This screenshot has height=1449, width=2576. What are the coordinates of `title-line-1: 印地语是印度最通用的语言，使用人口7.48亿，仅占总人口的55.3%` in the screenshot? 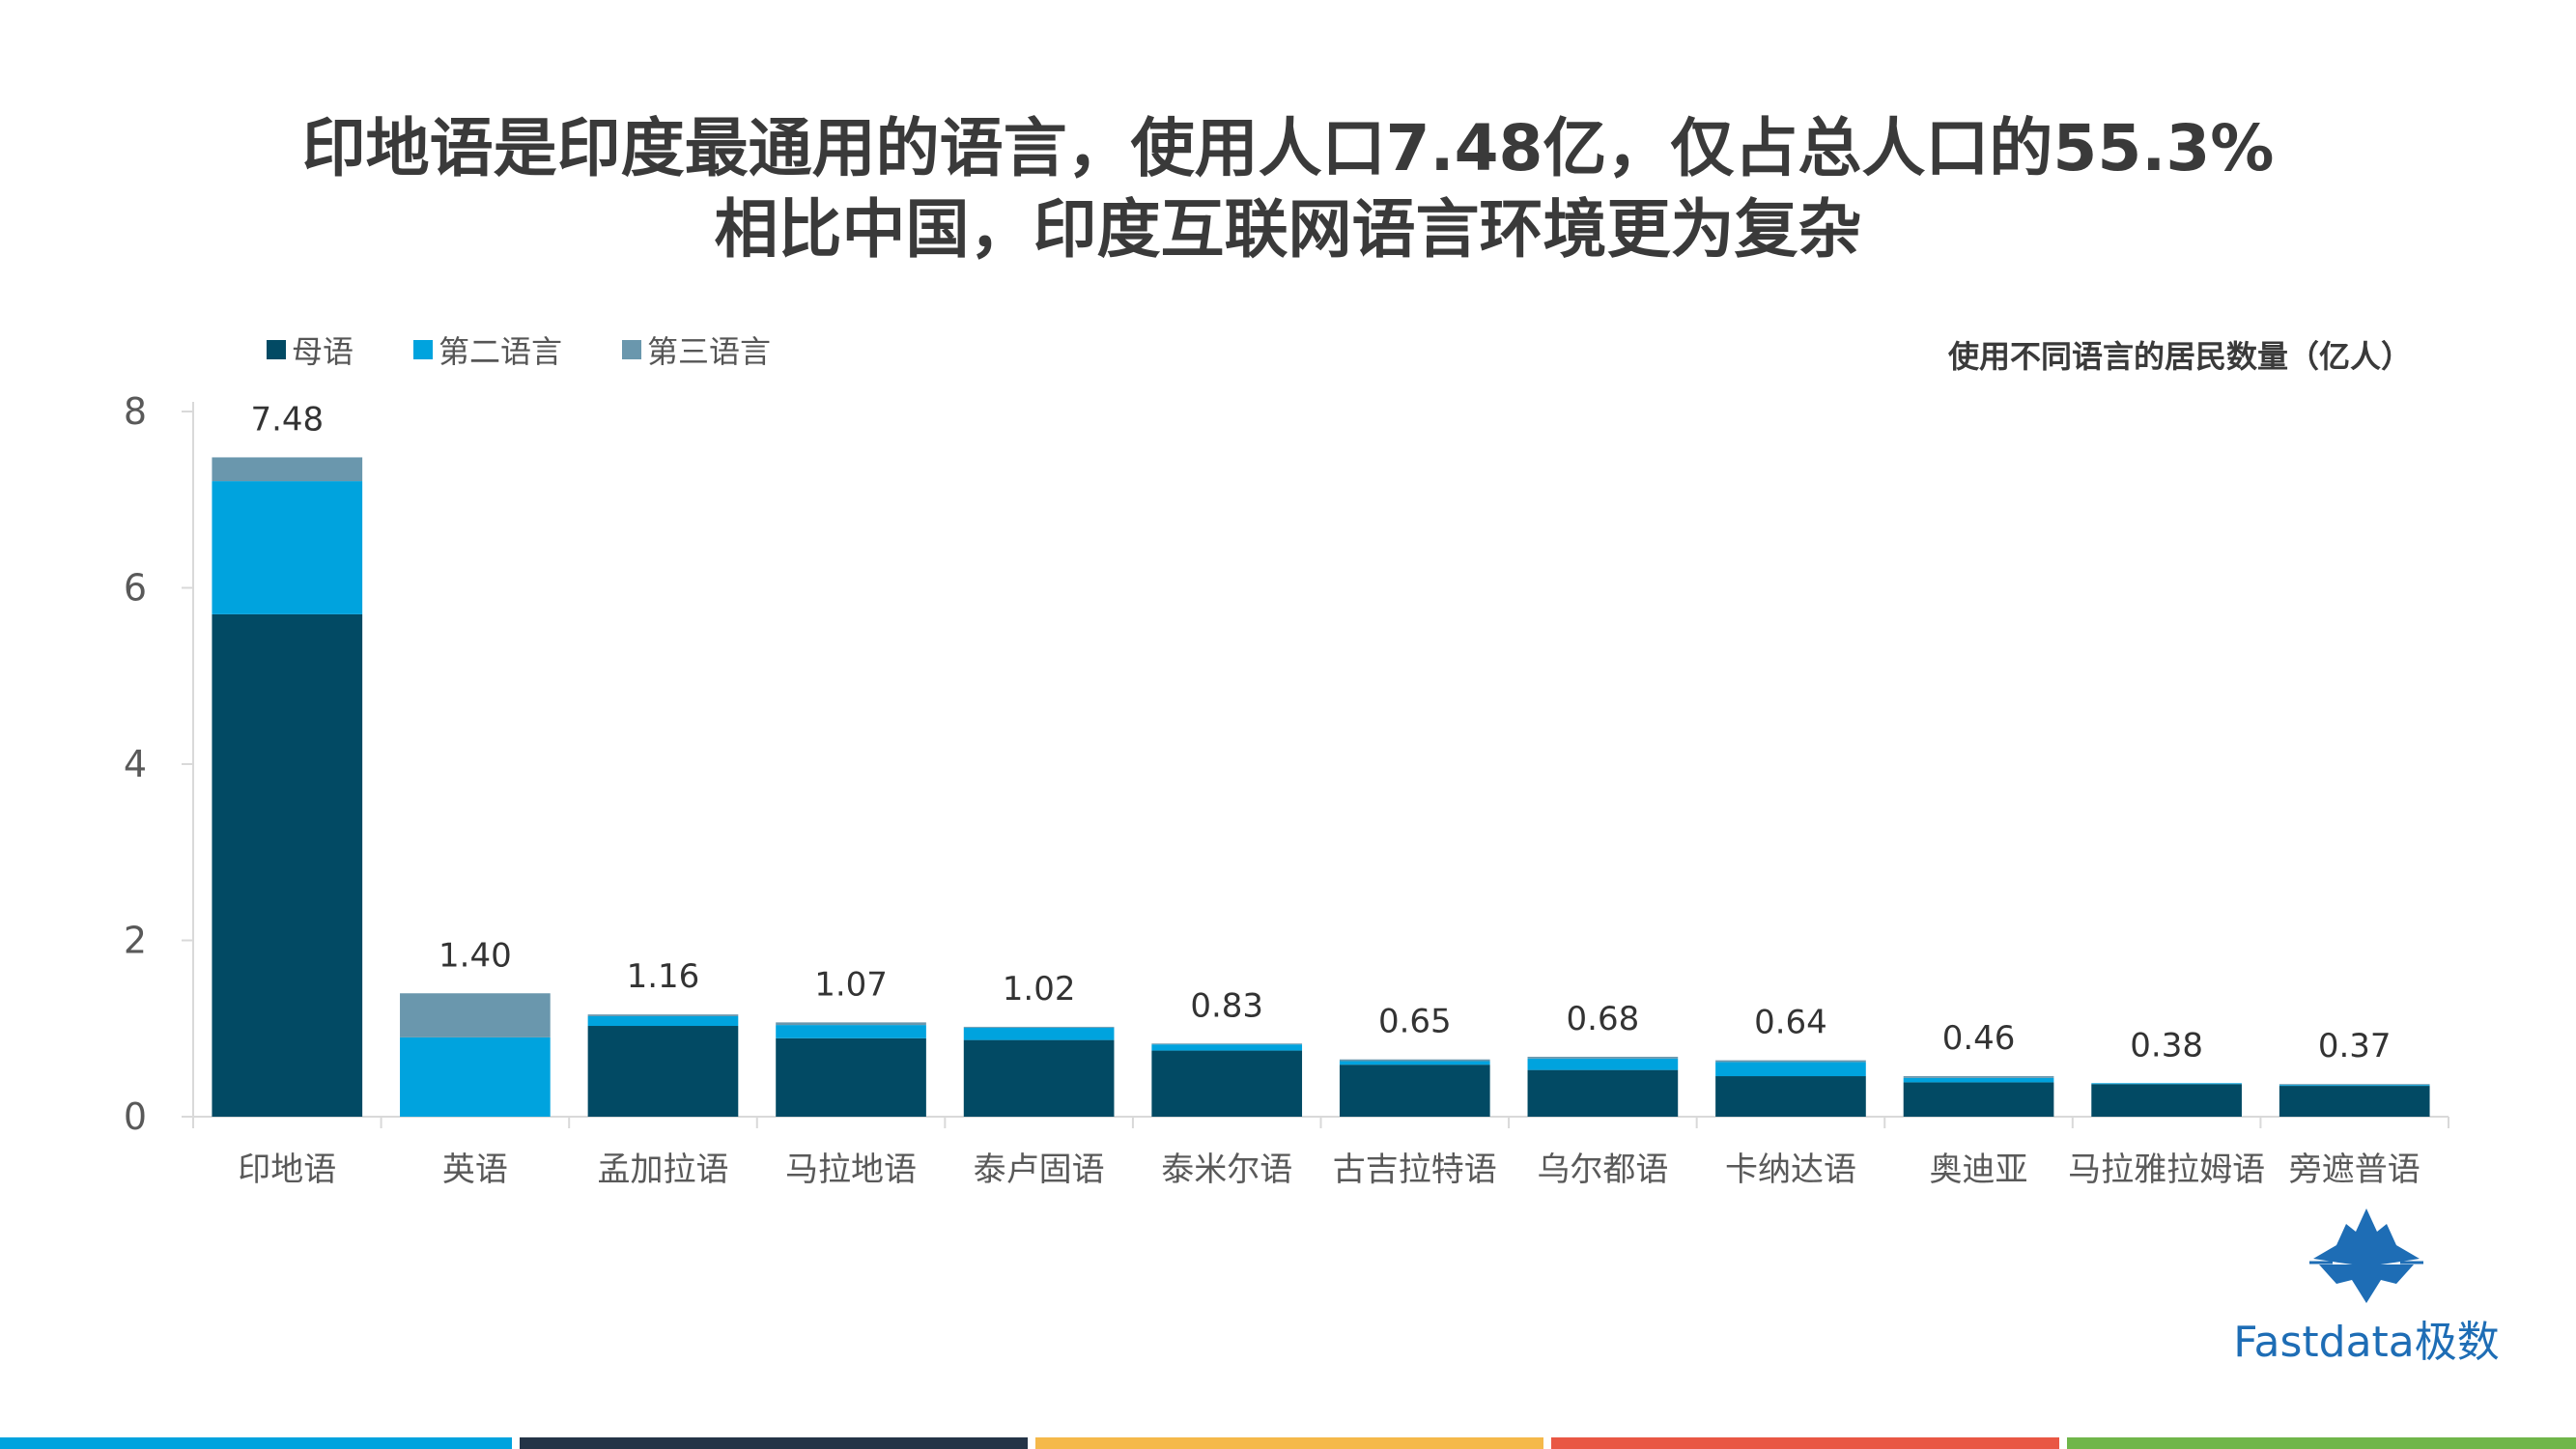 It's located at (1288, 148).